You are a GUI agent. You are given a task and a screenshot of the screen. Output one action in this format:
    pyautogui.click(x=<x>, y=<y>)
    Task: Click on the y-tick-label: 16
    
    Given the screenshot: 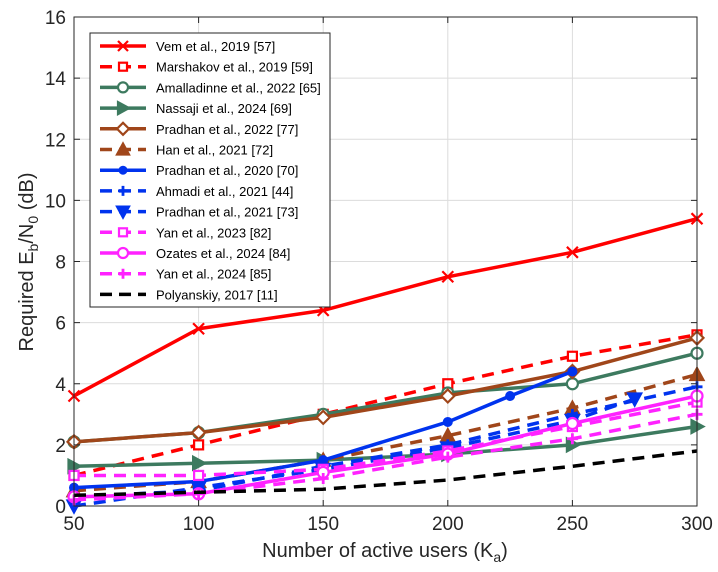 What is the action you would take?
    pyautogui.click(x=55, y=18)
    